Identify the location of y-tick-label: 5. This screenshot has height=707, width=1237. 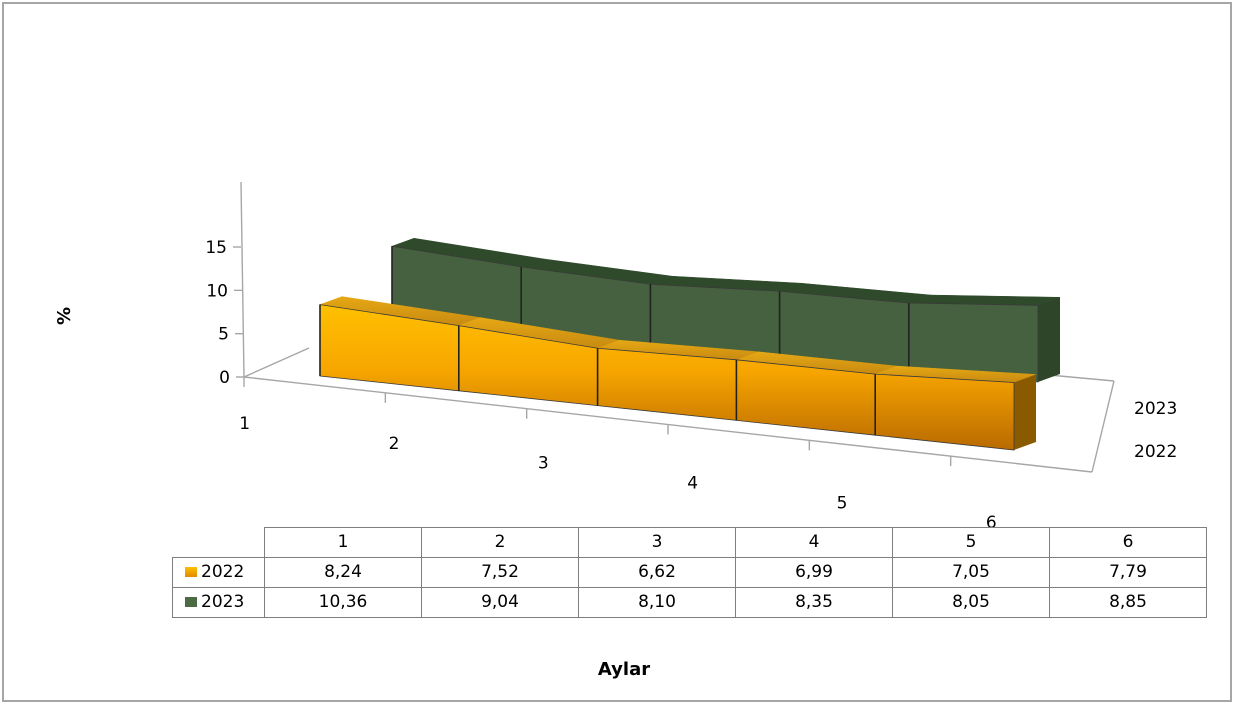
(223, 335).